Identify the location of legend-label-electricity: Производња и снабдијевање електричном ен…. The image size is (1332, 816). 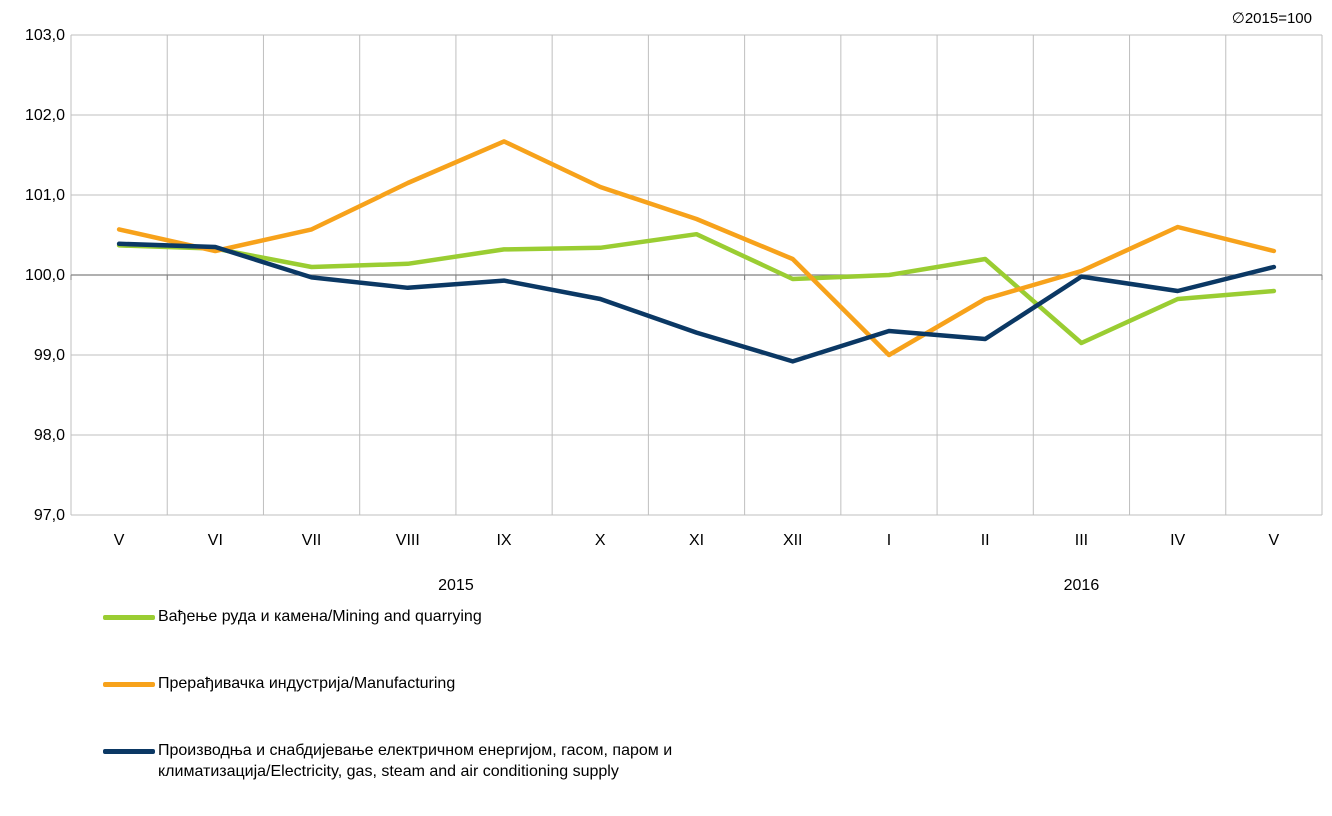
(415, 761).